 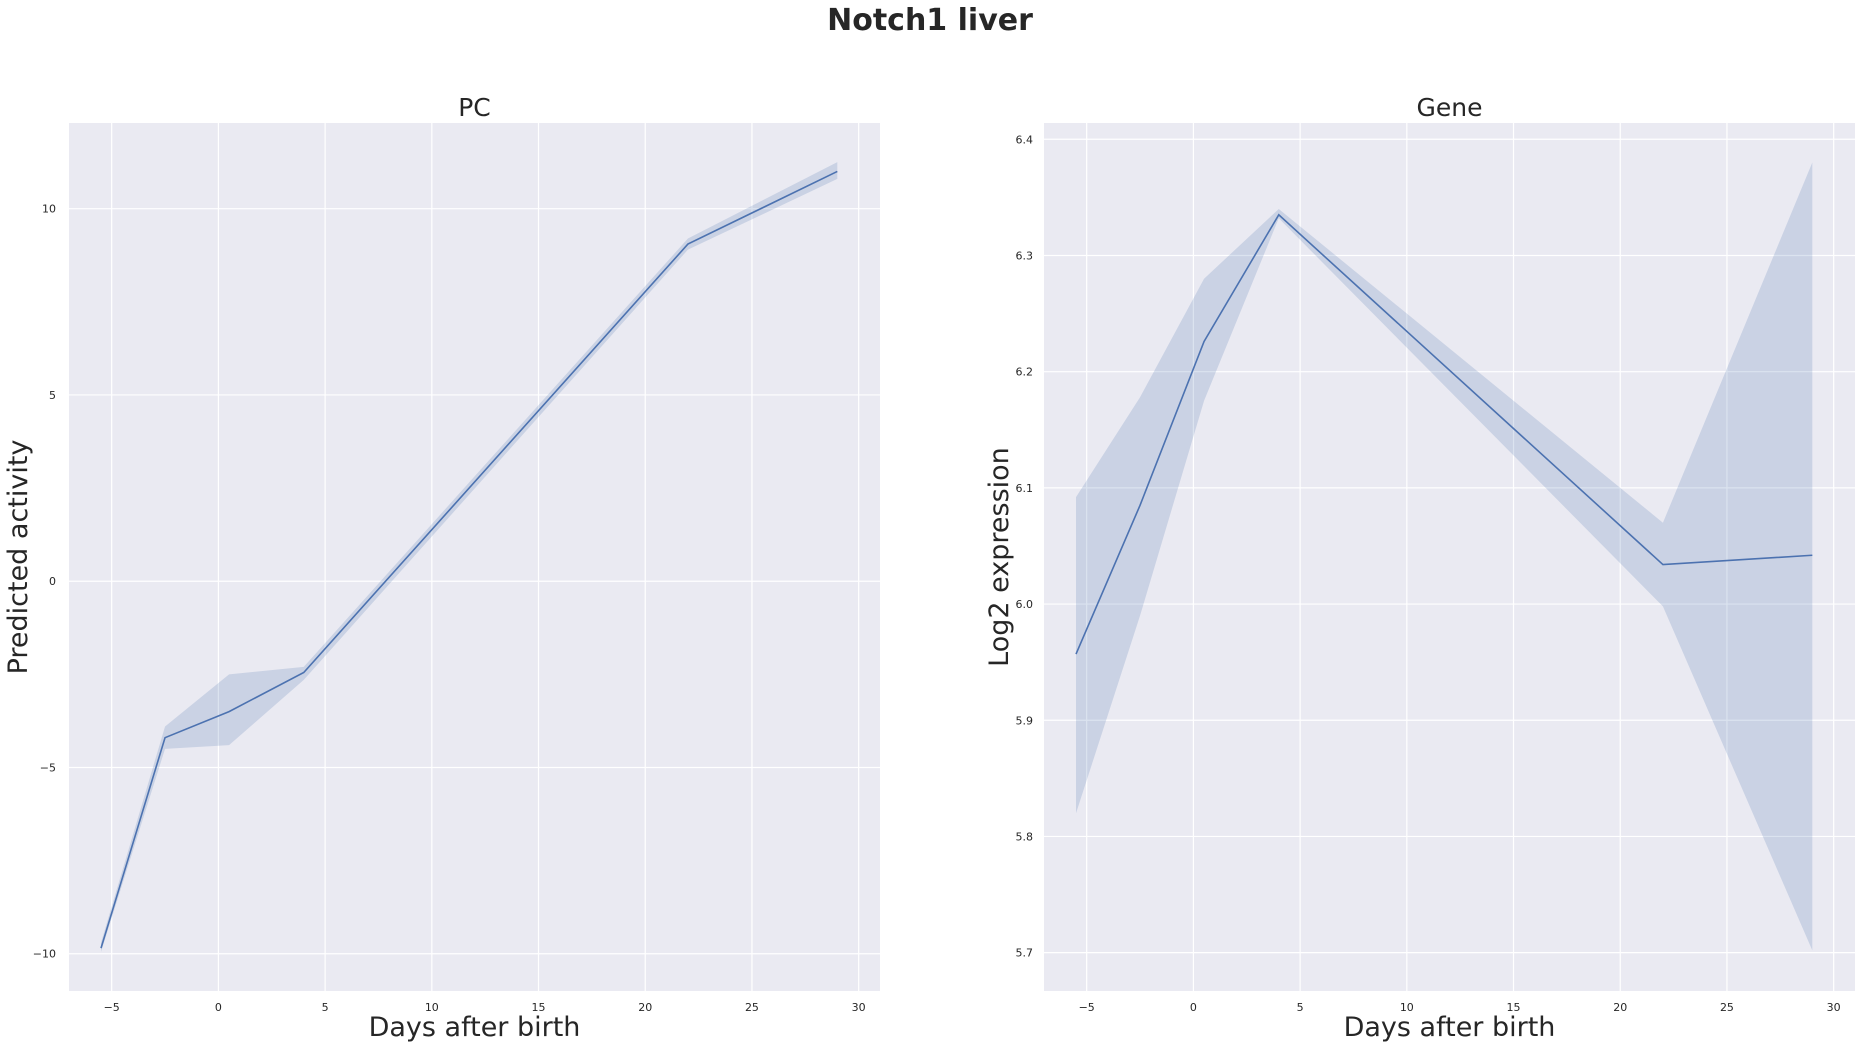 I want to click on panel-title: PC, so click(x=474, y=107).